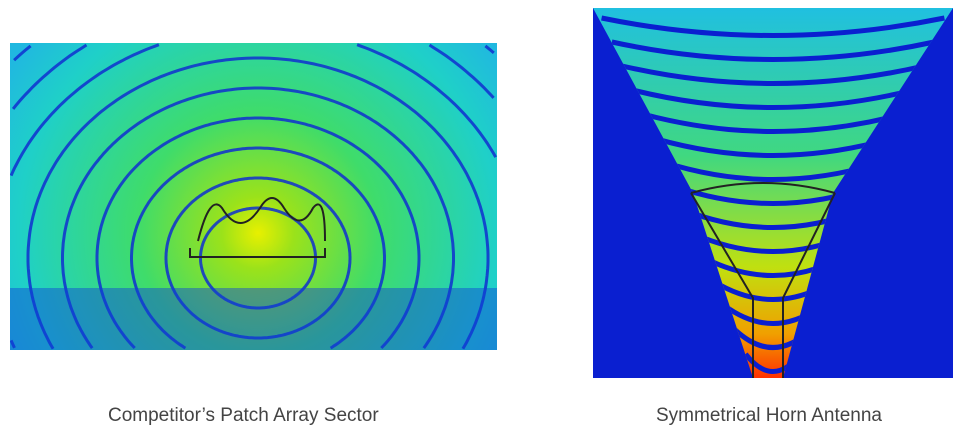 This screenshot has height=448, width=962. Describe the element at coordinates (763, 280) in the screenshot. I see `horn-outline` at that location.